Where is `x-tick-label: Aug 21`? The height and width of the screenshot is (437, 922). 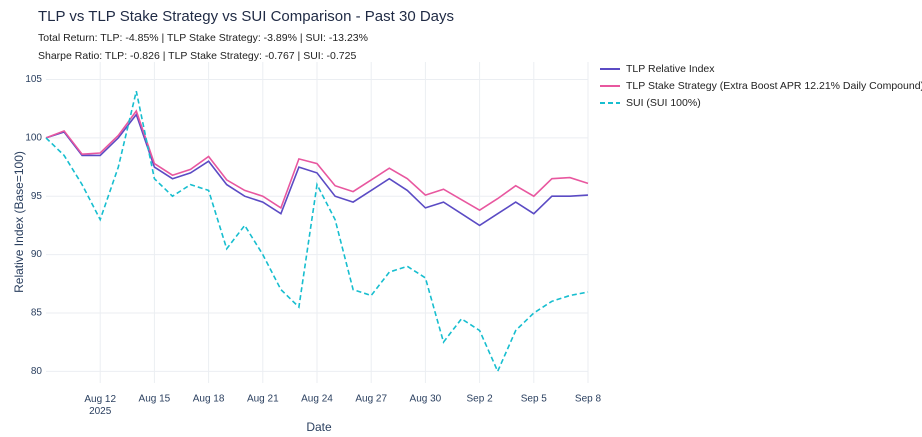 x-tick-label: Aug 21 is located at coordinates (263, 399).